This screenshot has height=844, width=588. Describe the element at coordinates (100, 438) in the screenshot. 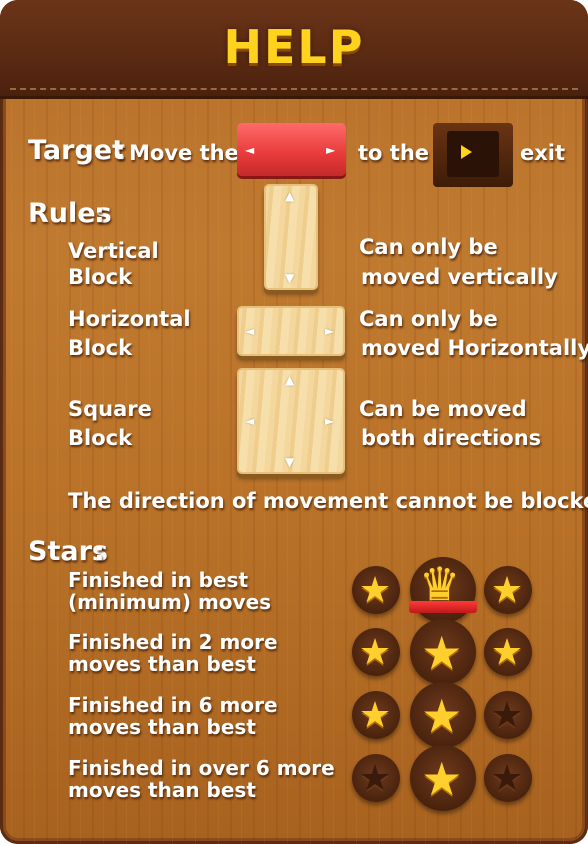

I see `square-name-2: Block` at that location.